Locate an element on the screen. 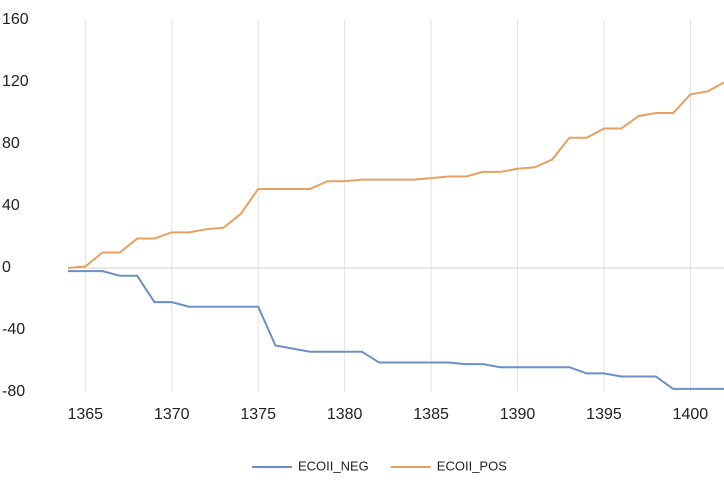 The height and width of the screenshot is (484, 724). y-tick-label: -40 is located at coordinates (13, 329).